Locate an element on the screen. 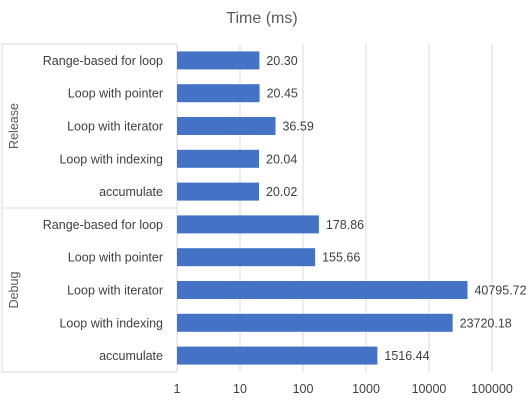  data-label: 36.59 is located at coordinates (297, 127).